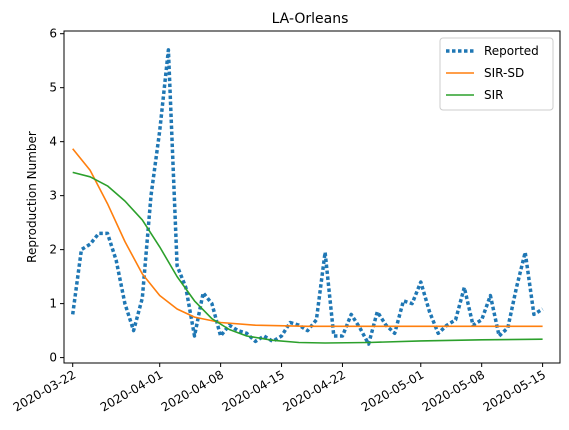 The image size is (569, 430). I want to click on legend: Reported SIR-SD SIR, so click(496, 74).